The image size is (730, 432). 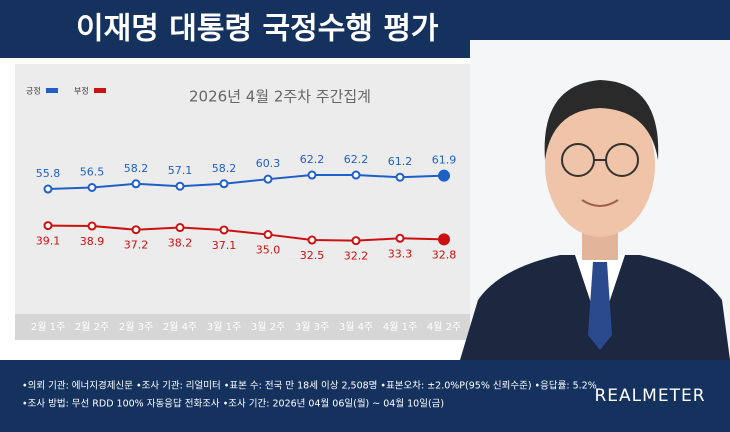 I want to click on x-tick-label: 3월 4주, so click(x=356, y=327).